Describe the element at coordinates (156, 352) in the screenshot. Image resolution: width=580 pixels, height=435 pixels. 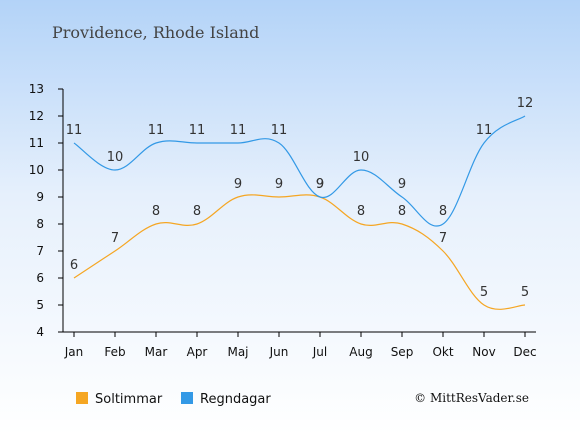
I see `x-tick-label: Mar` at that location.